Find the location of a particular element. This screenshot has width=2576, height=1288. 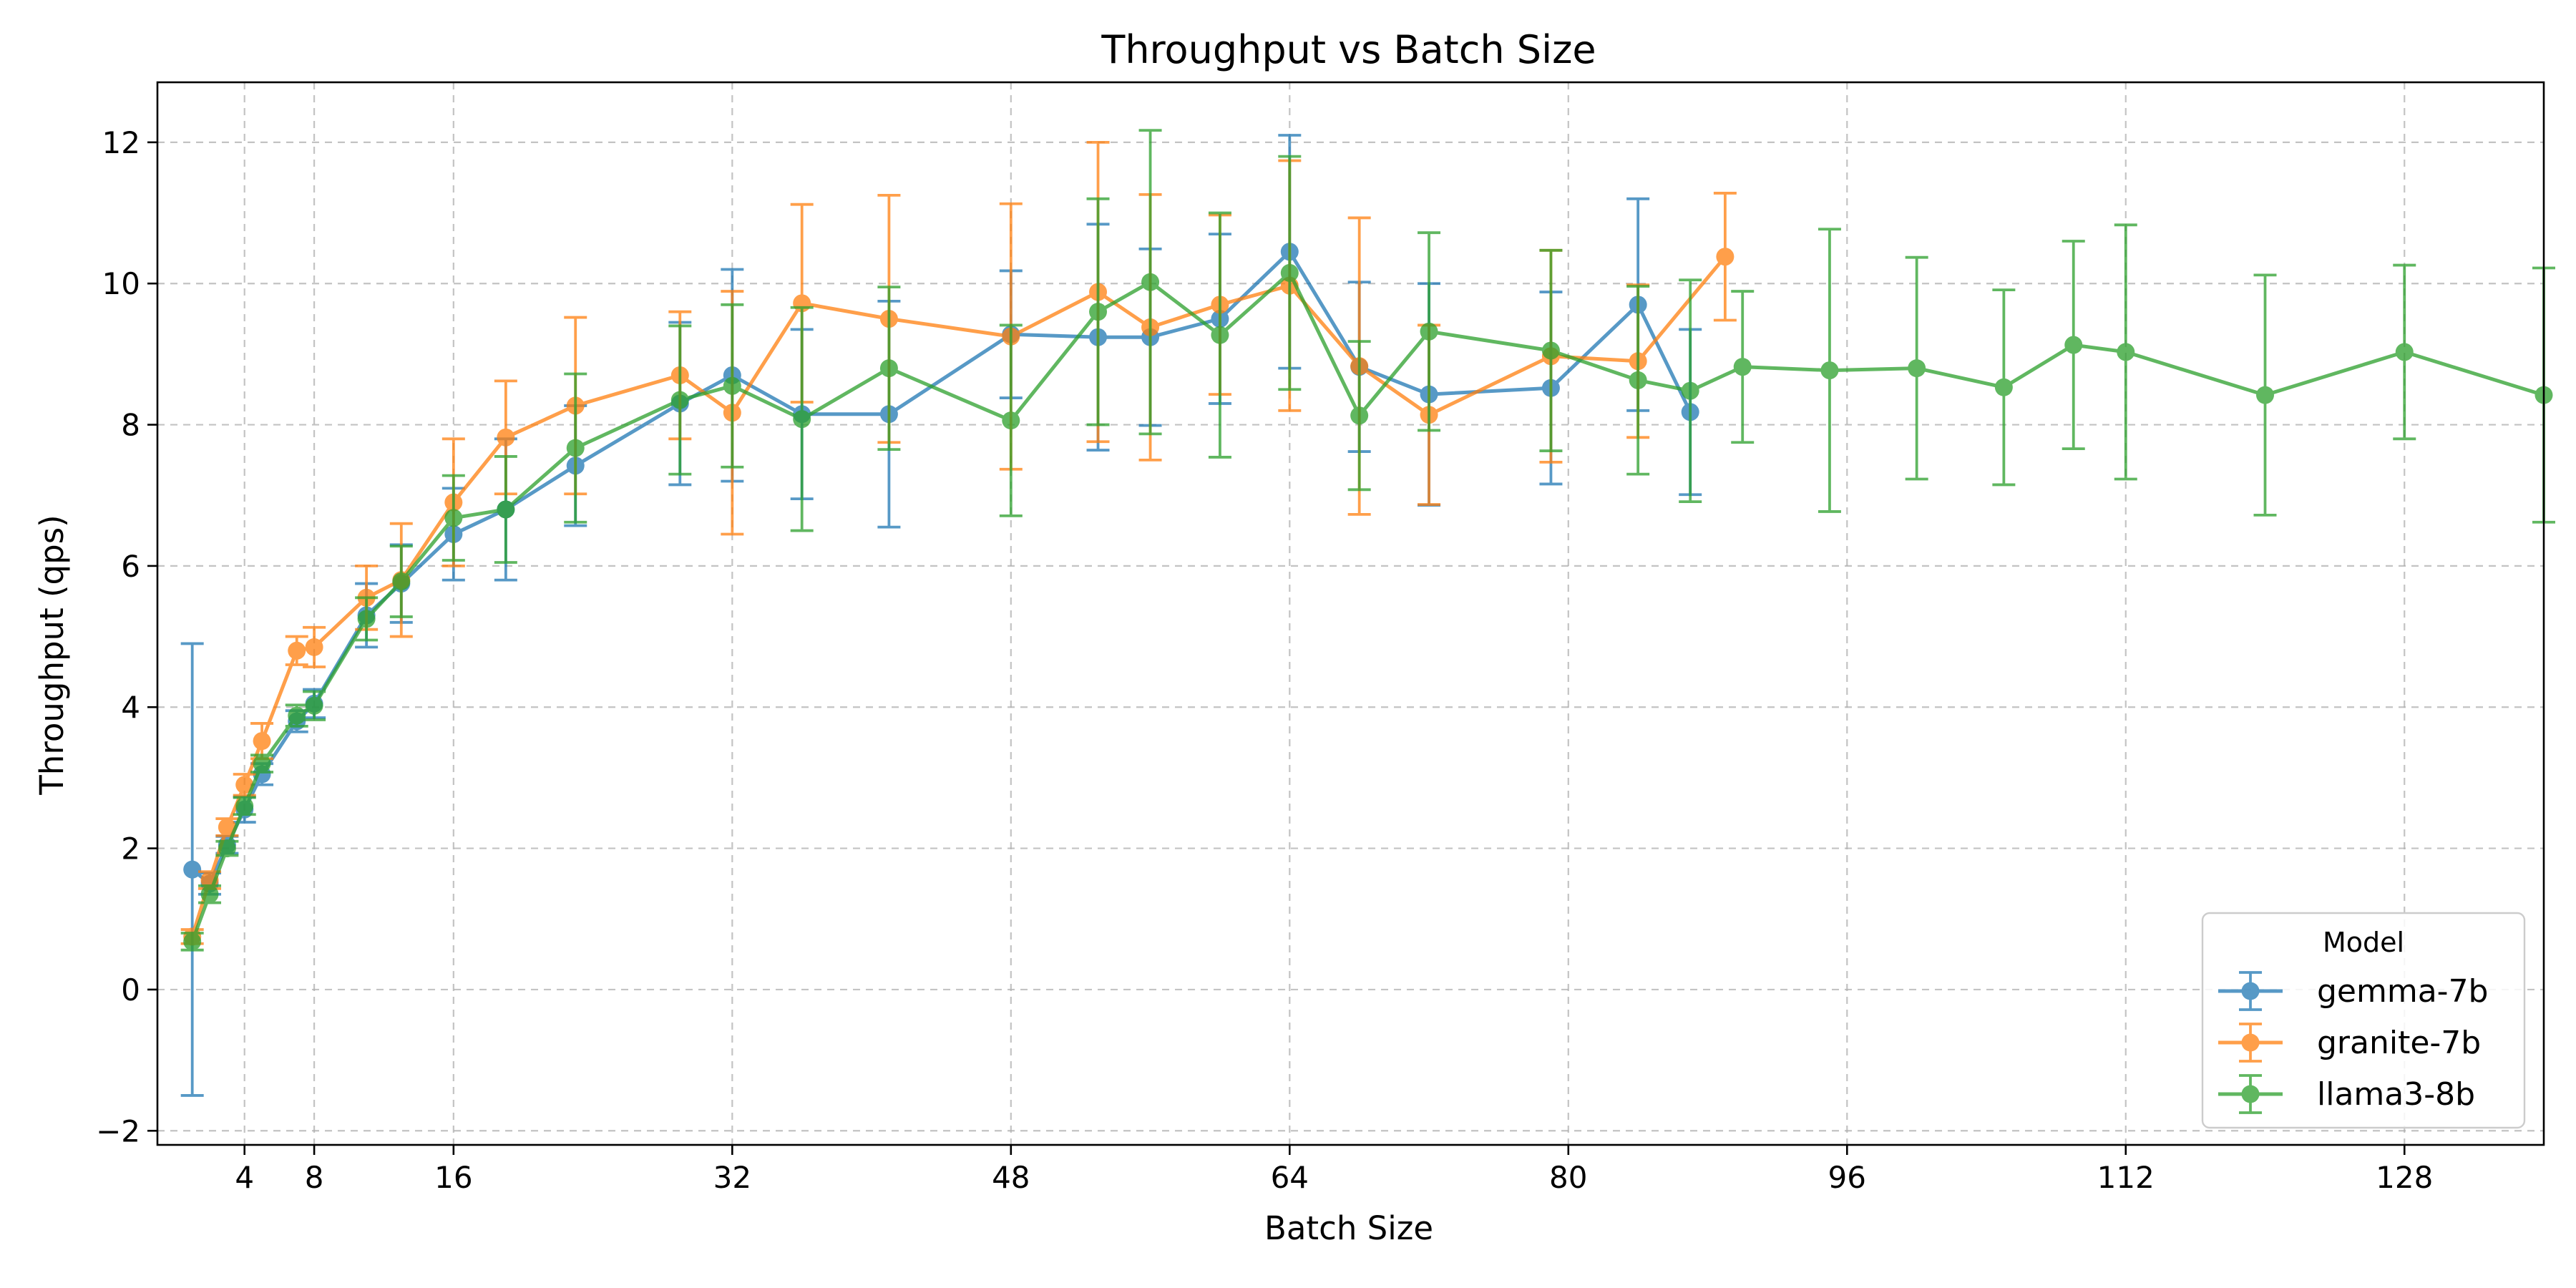

y-tick-label: −2 is located at coordinates (118, 1130).